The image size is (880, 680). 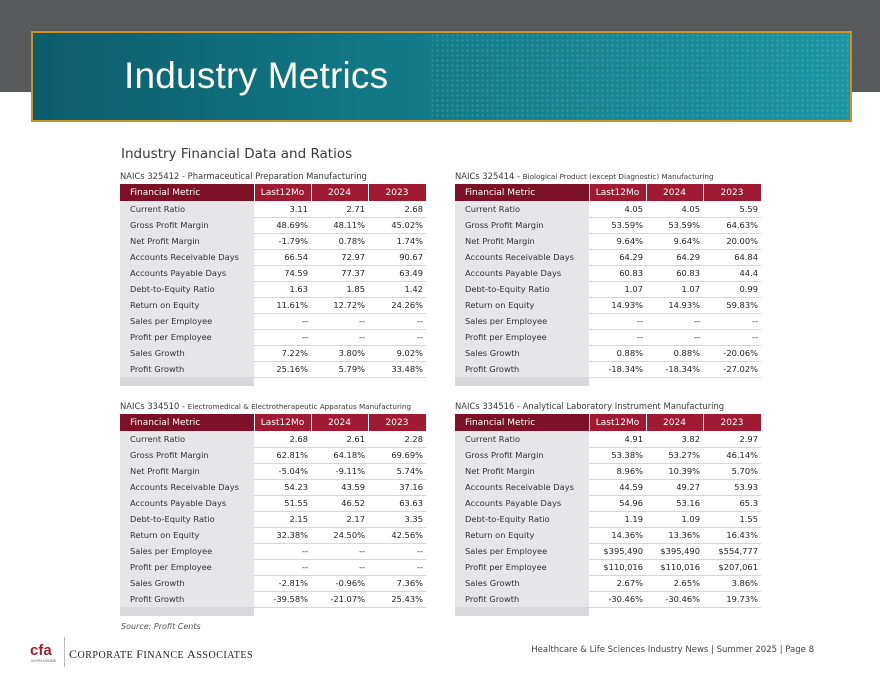 I want to click on table-row: Gross Profit Margin 48.69% 48.11% 45.02%, so click(x=273, y=225).